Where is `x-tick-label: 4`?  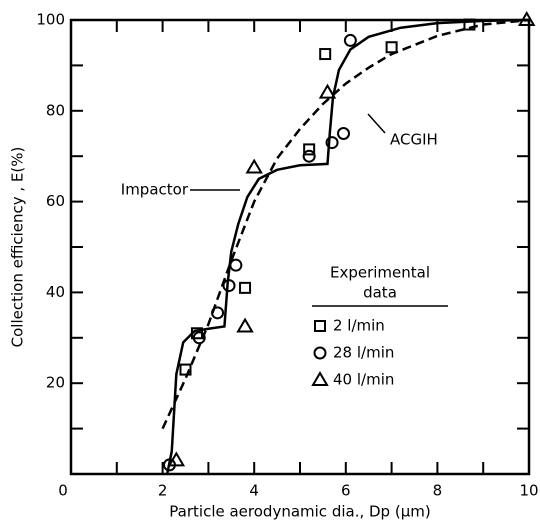
x-tick-label: 4 is located at coordinates (254, 491).